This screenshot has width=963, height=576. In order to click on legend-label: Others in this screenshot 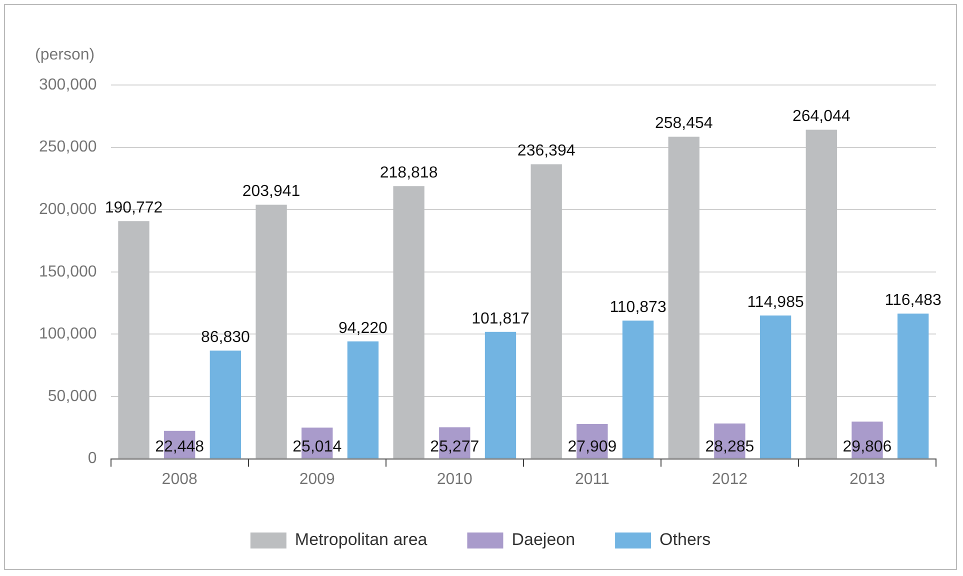, I will do `click(685, 540)`.